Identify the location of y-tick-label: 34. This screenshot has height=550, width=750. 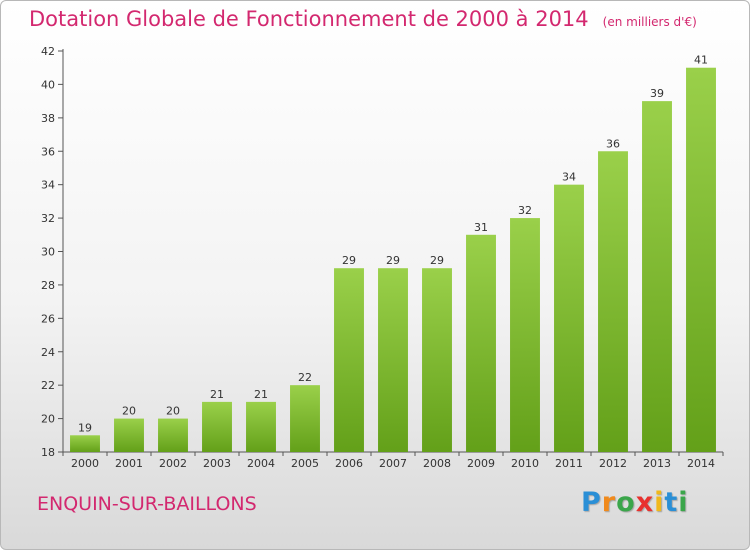
(48, 185).